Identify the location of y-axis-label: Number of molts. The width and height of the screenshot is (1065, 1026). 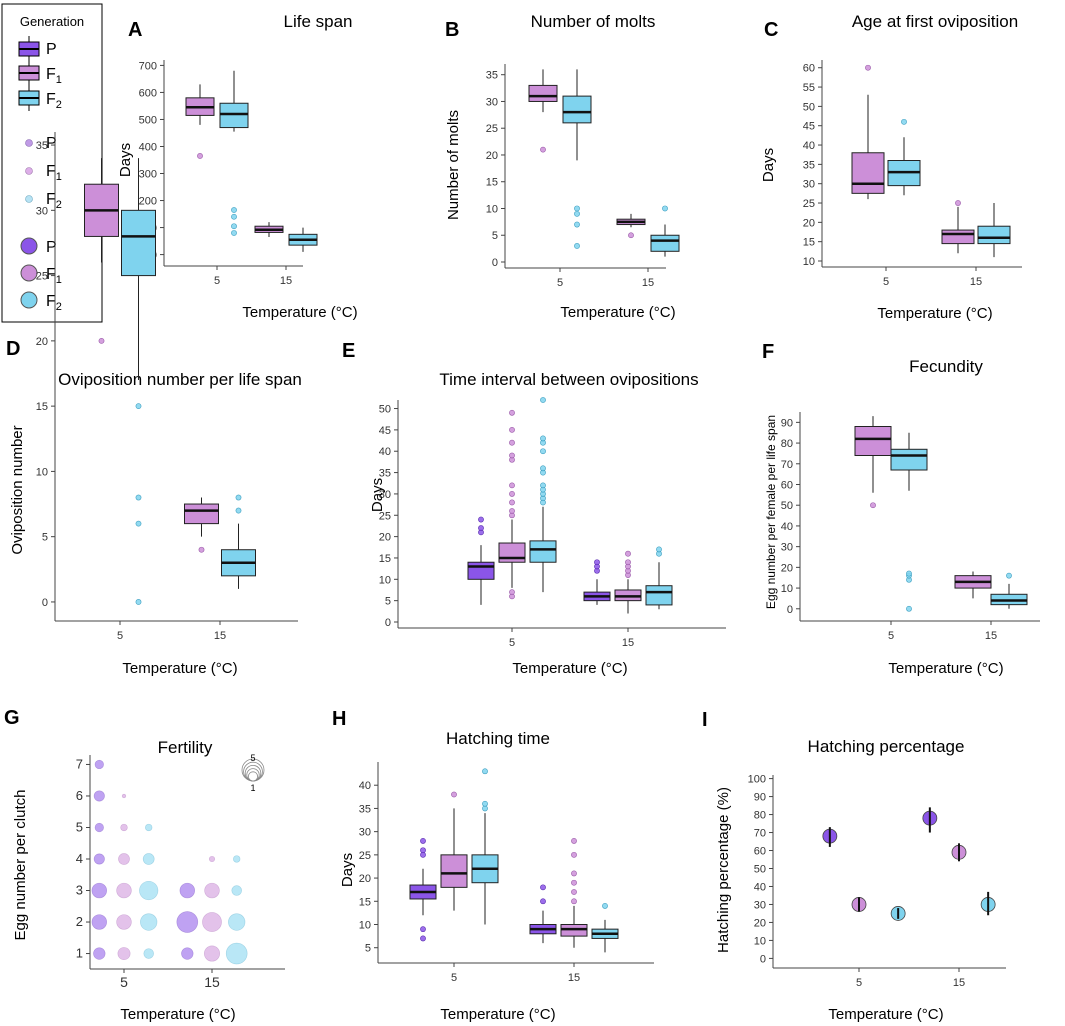
(453, 165).